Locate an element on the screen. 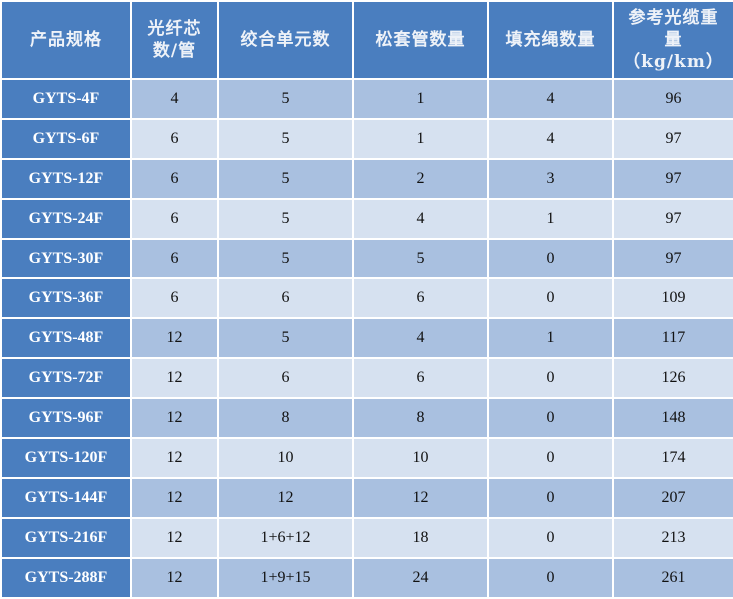 This screenshot has width=733, height=599. table-row: GYTS-96F 12 8 8 0 148 is located at coordinates (366, 418).